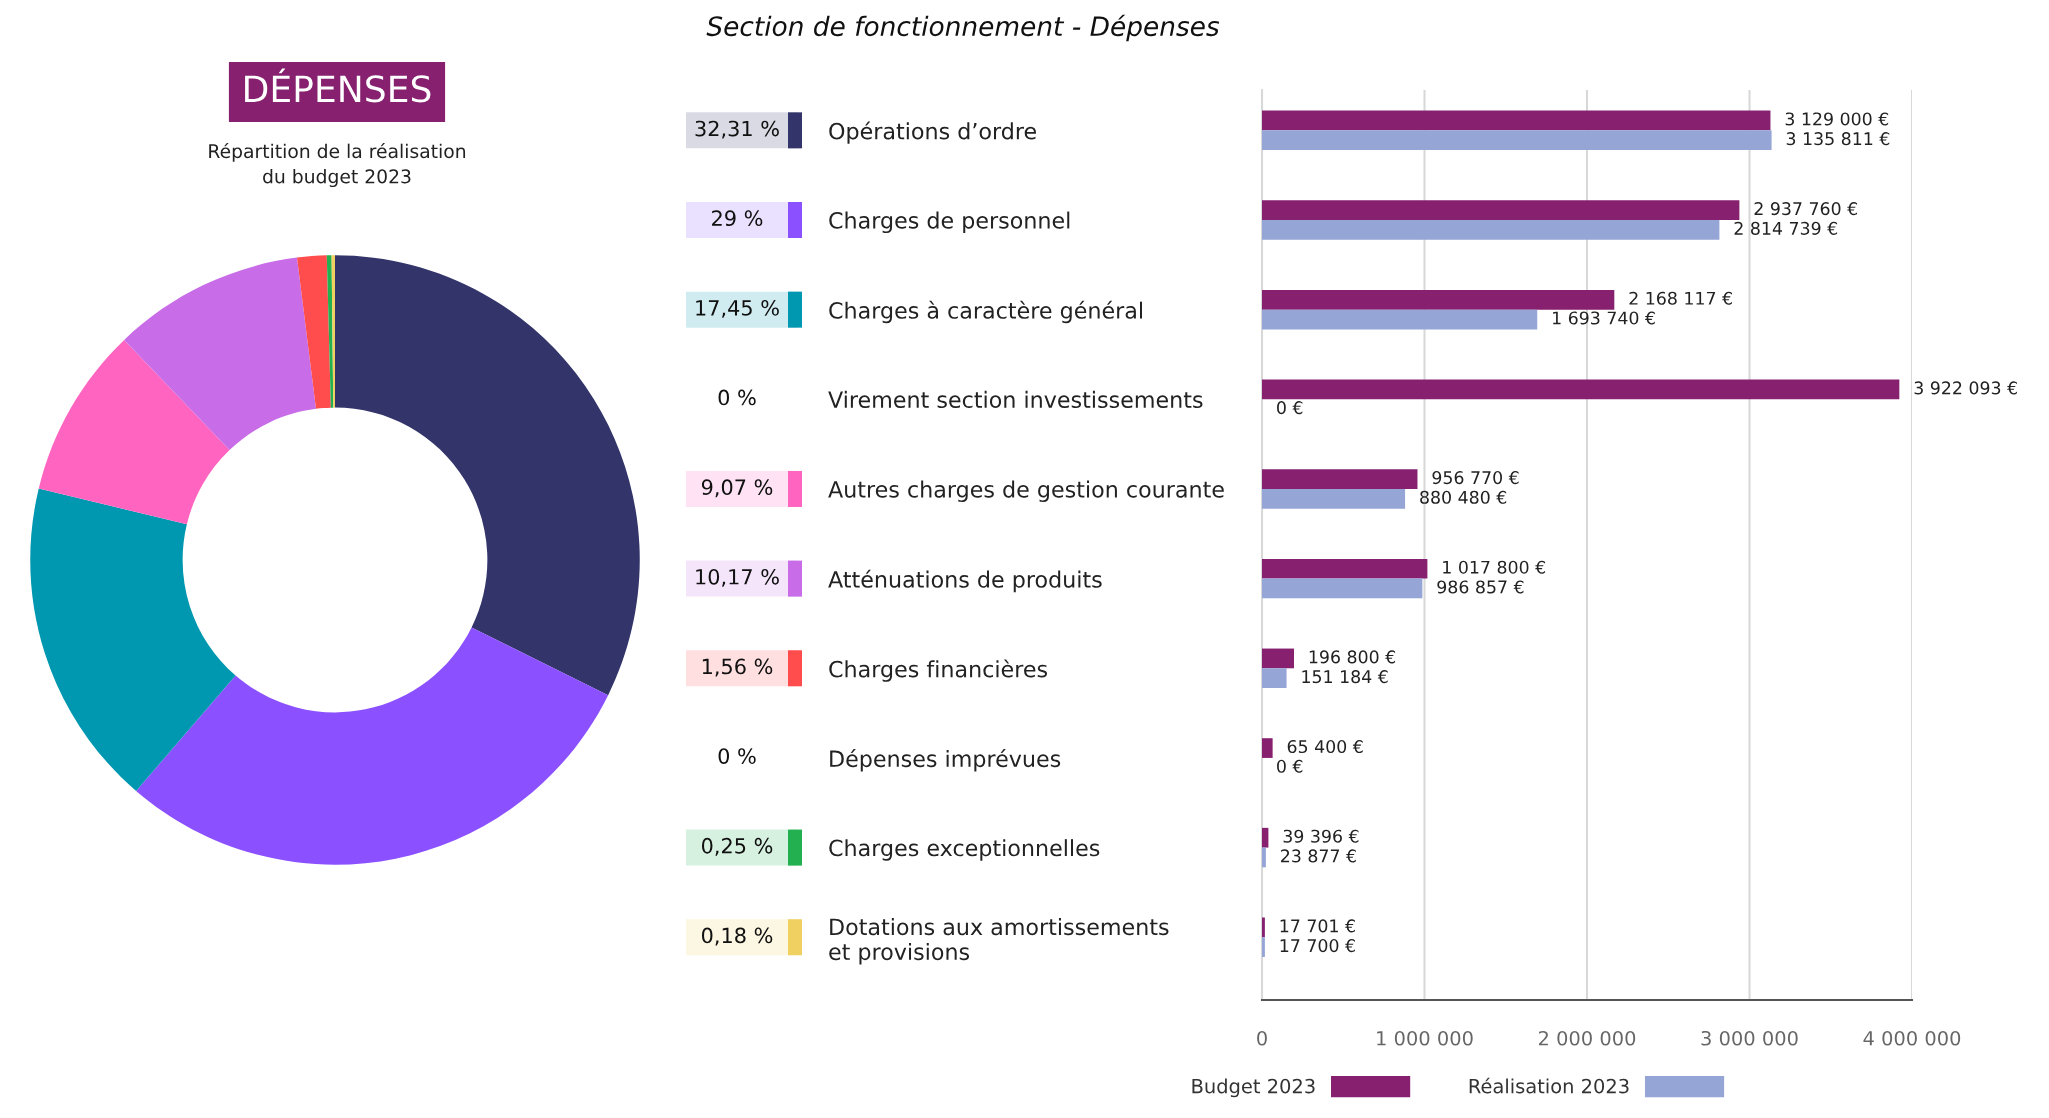 The image size is (2049, 1118). Describe the element at coordinates (737, 488) in the screenshot. I see `text: 9,07 %` at that location.